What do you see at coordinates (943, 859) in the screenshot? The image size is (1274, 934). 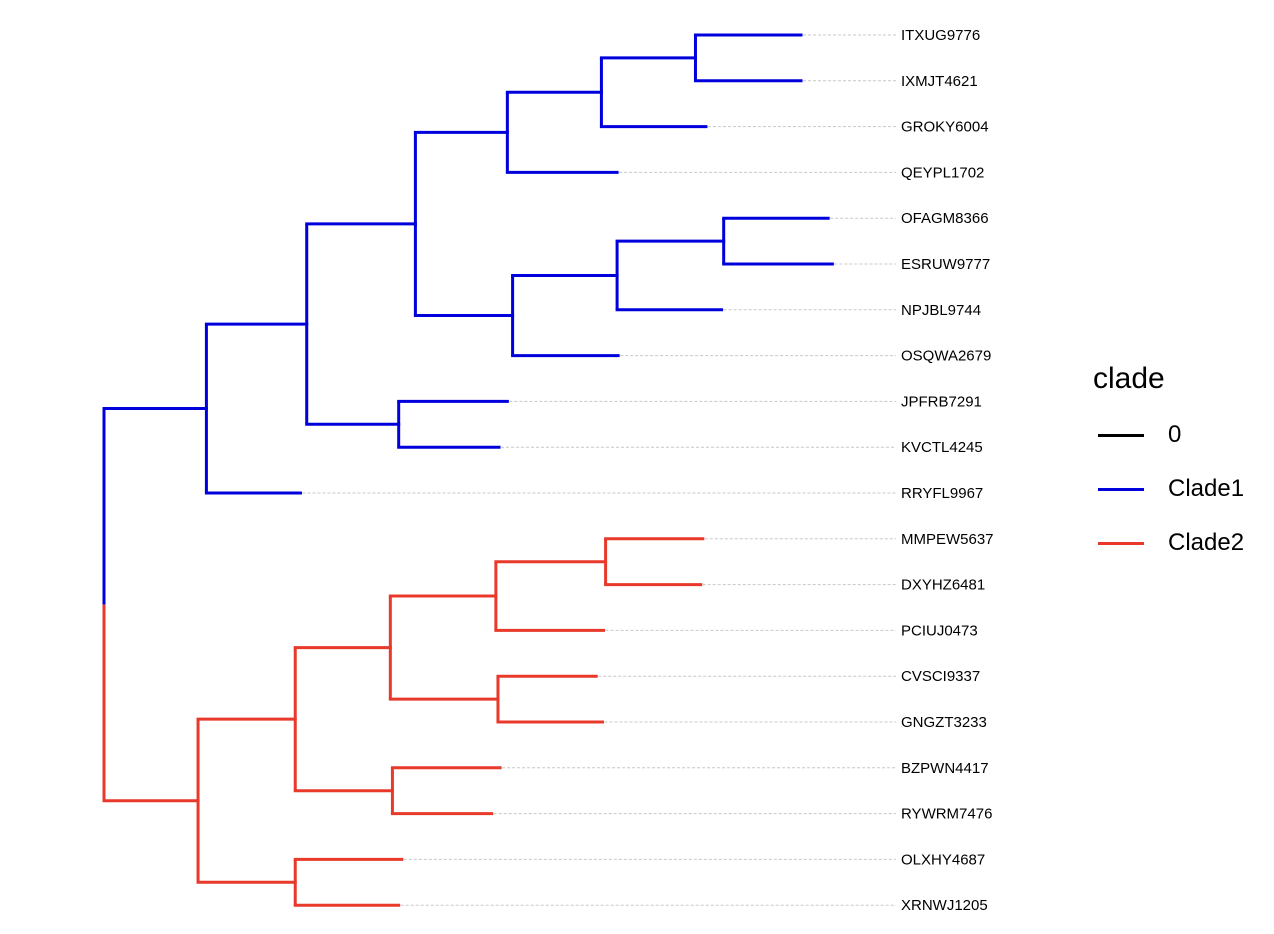 I see `tip-label: OLXHY4687` at bounding box center [943, 859].